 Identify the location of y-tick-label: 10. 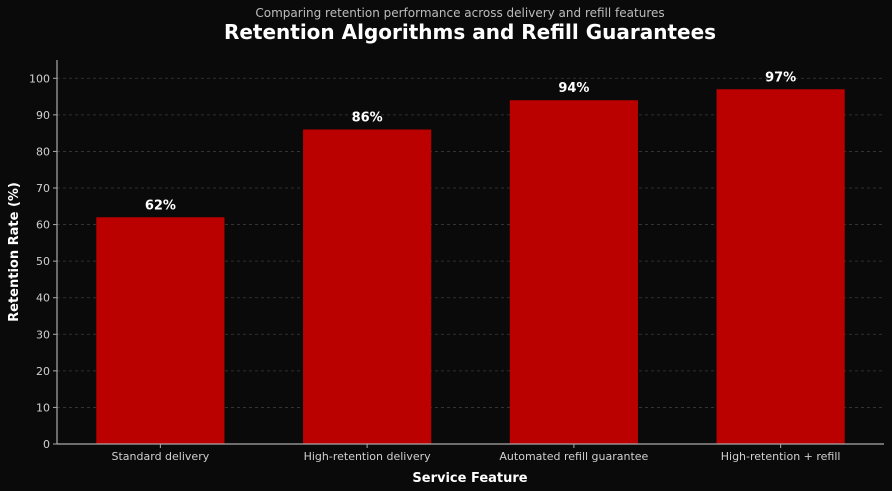
(43, 407).